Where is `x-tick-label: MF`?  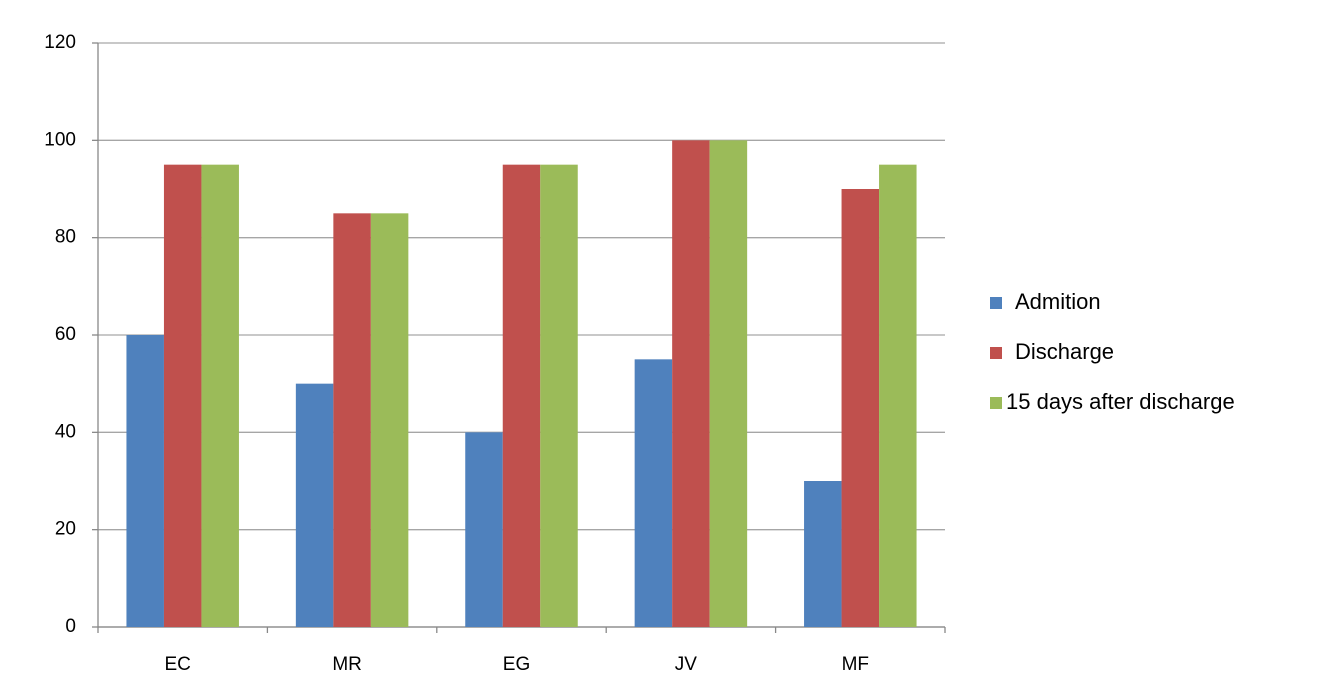
x-tick-label: MF is located at coordinates (855, 664).